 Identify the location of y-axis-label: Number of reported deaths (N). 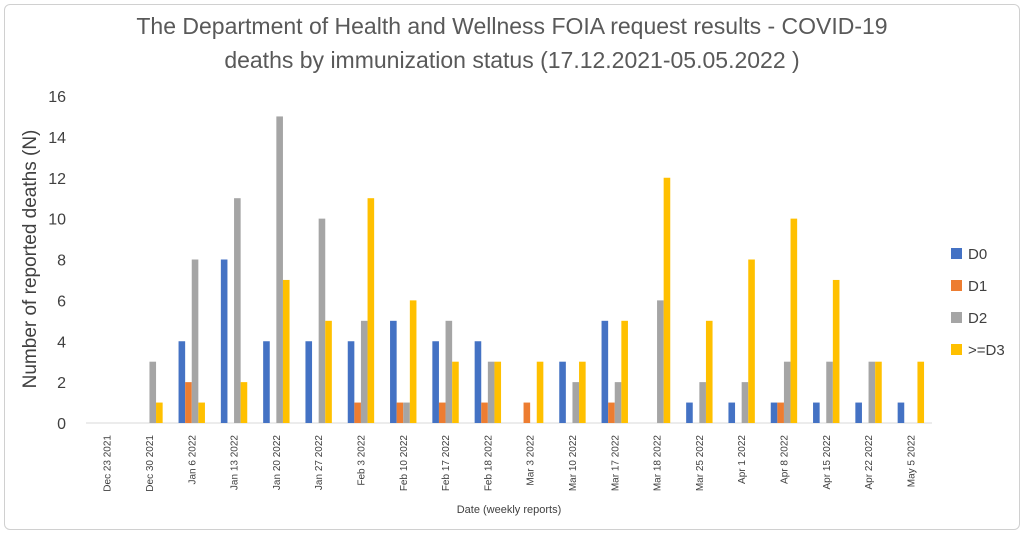
(30, 259).